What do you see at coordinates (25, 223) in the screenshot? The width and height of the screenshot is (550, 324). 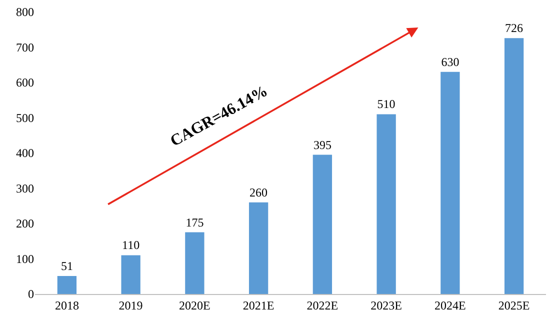 I see `y-tick-label: 200` at bounding box center [25, 223].